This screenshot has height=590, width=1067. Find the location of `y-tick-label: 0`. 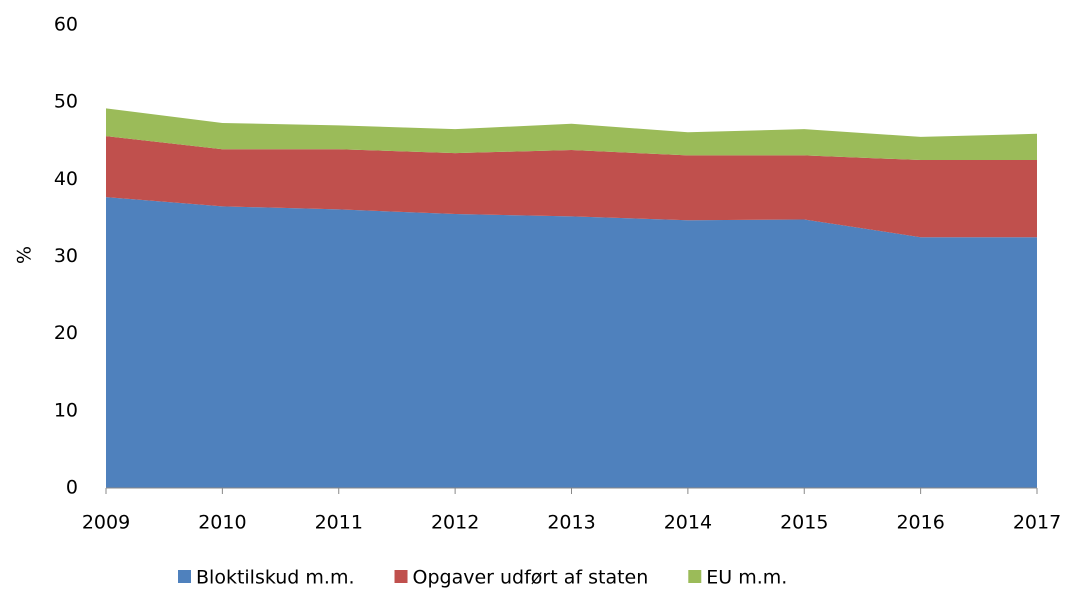

y-tick-label: 0 is located at coordinates (72, 488).